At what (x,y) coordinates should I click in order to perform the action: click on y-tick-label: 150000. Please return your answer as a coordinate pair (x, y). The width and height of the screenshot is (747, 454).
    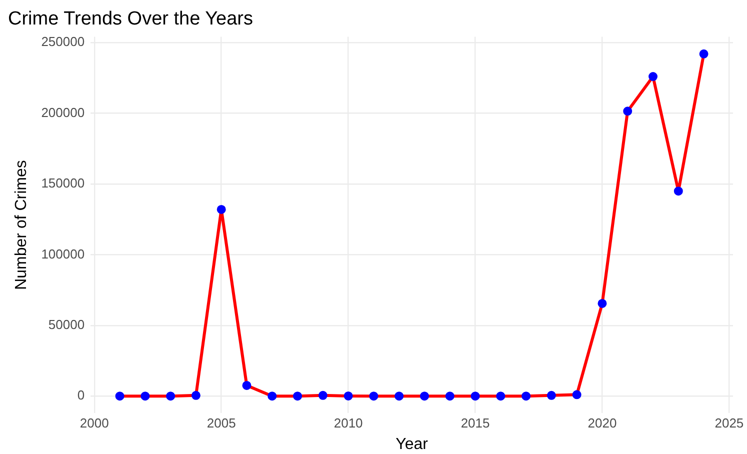
    Looking at the image, I should click on (63, 183).